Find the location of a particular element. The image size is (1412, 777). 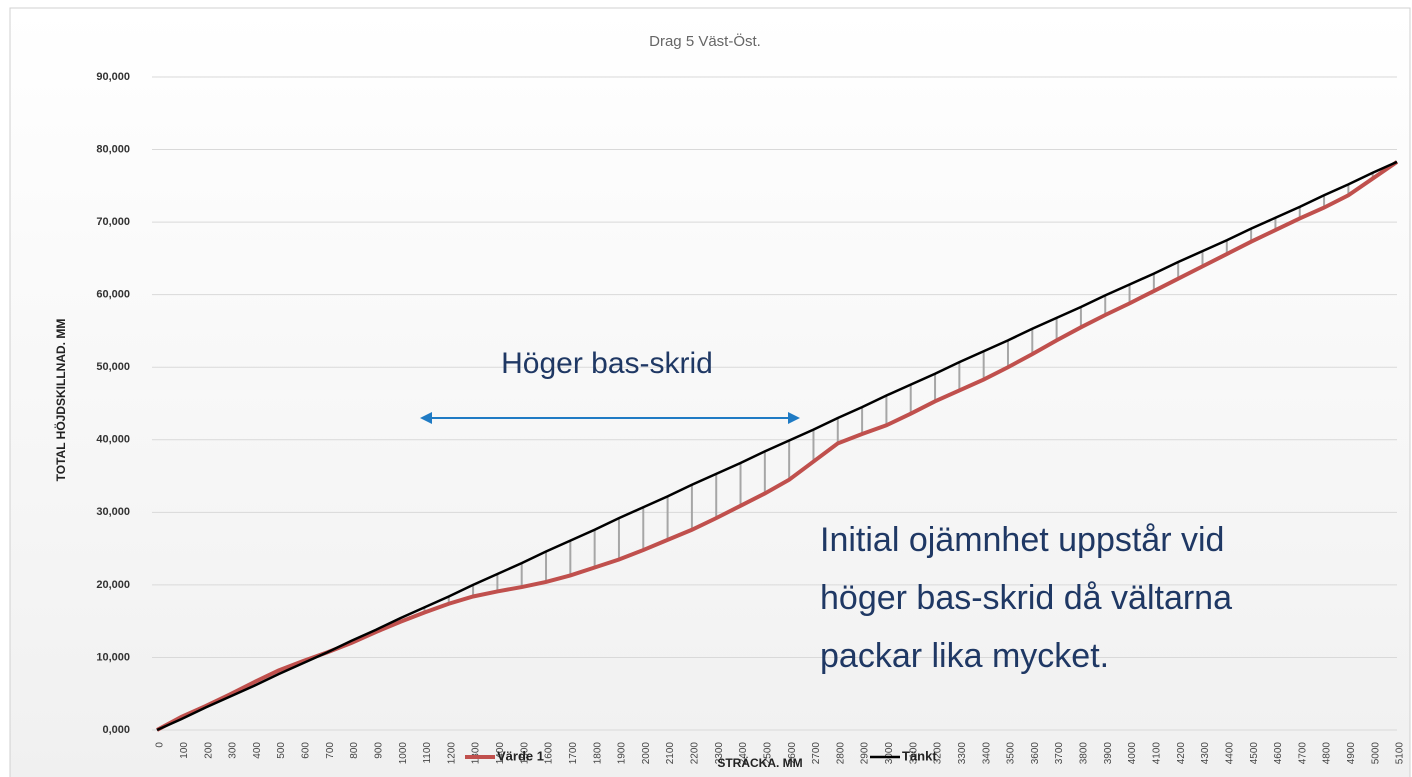

x-tick-label: 4600 is located at coordinates (1278, 753).